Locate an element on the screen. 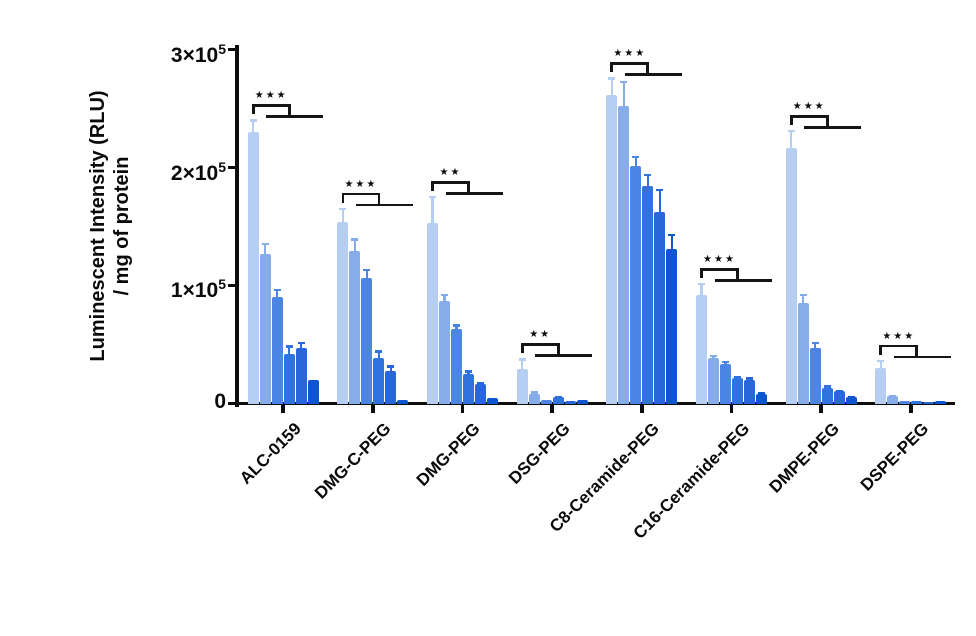 This screenshot has height=636, width=976. significance-stars: ★★ is located at coordinates (450, 172).